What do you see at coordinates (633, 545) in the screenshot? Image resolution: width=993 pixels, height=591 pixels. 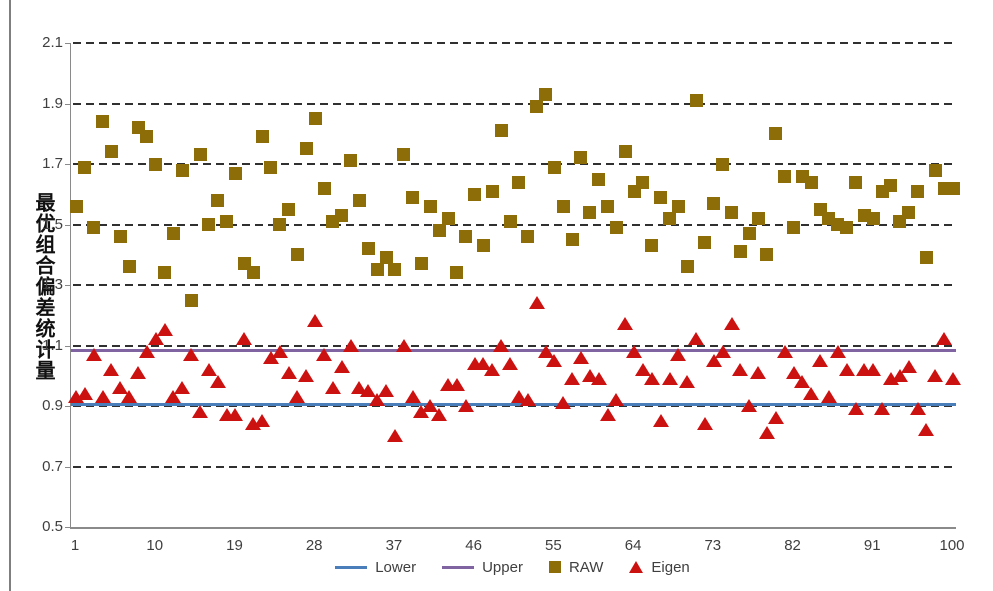 I see `x-tick-label: 64` at bounding box center [633, 545].